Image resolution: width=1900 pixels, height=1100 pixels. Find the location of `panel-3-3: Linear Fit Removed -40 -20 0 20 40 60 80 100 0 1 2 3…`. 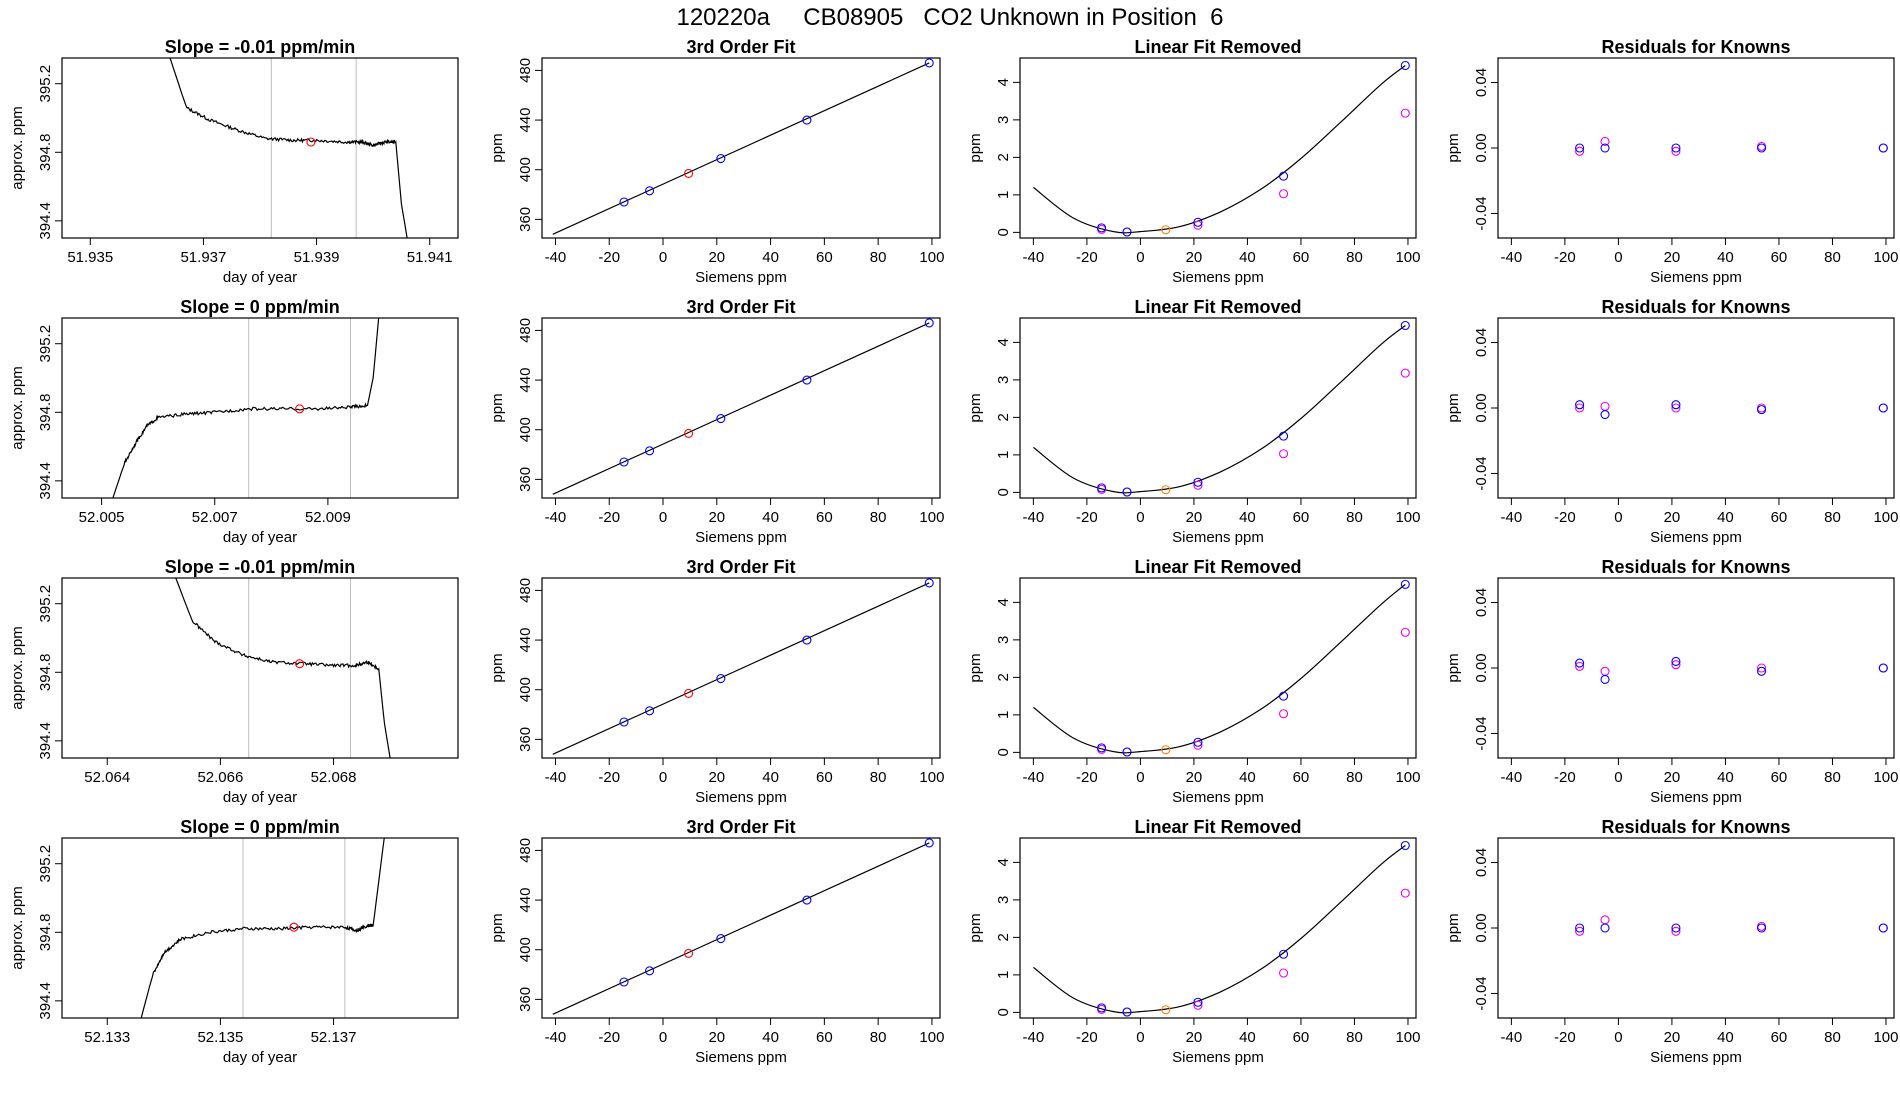

panel-3-3: Linear Fit Removed -40 -20 0 20 40 60 80 100 0 1 2 3… is located at coordinates (1193, 681).